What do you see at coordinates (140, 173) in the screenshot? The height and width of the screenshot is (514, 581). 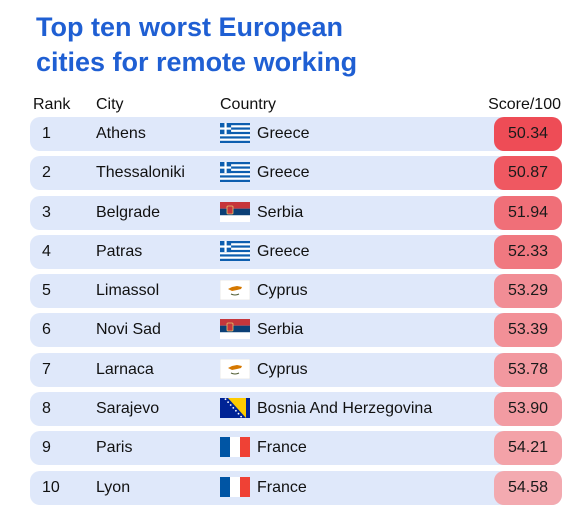 I see `city-cell: Thessaloniki` at bounding box center [140, 173].